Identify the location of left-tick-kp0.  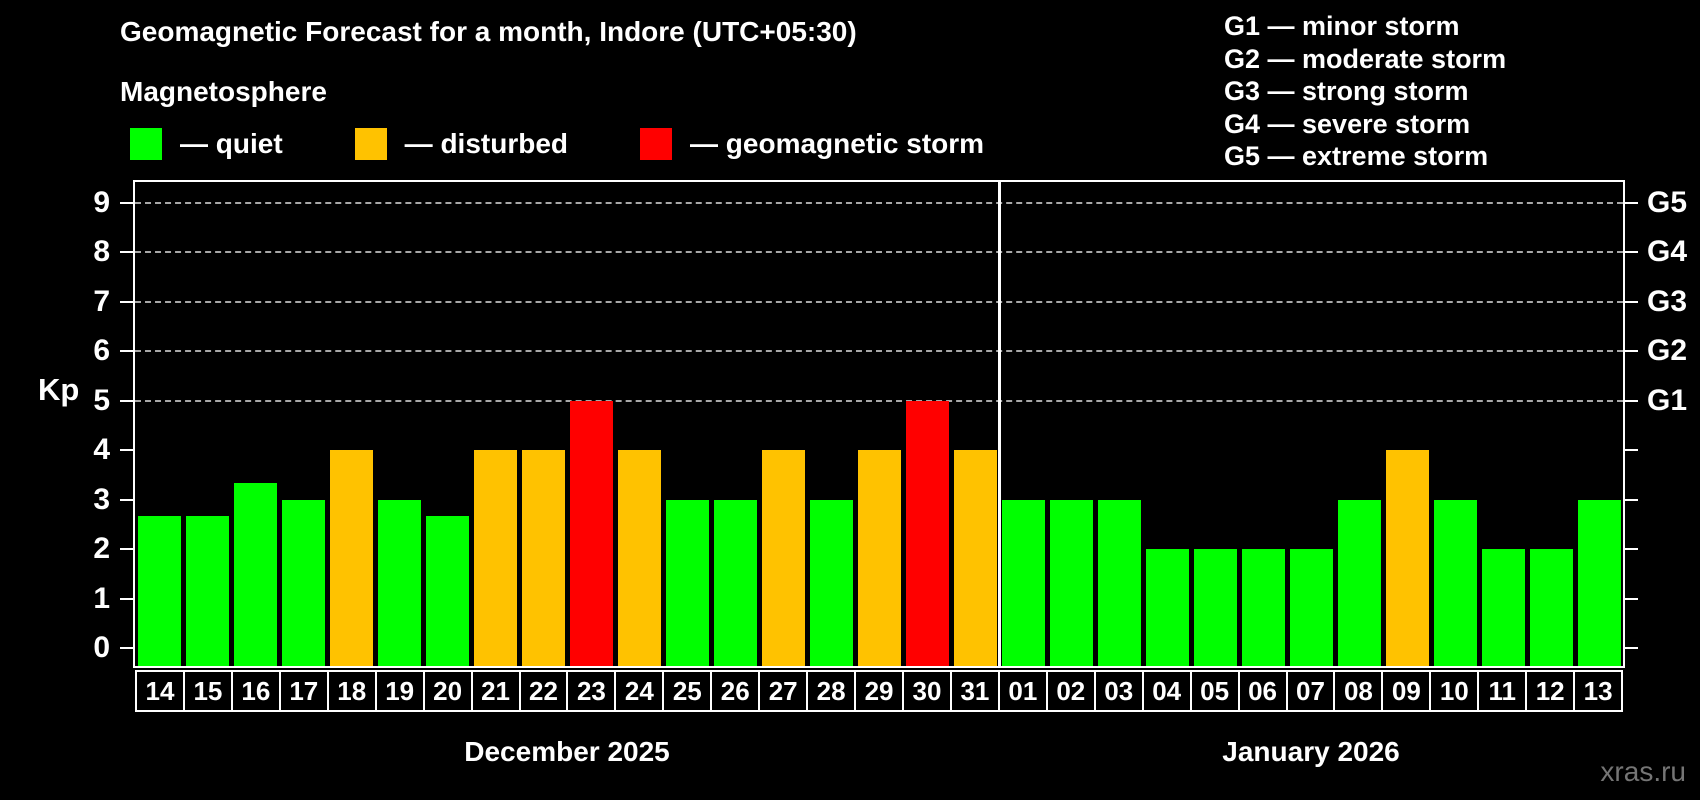
(126, 648).